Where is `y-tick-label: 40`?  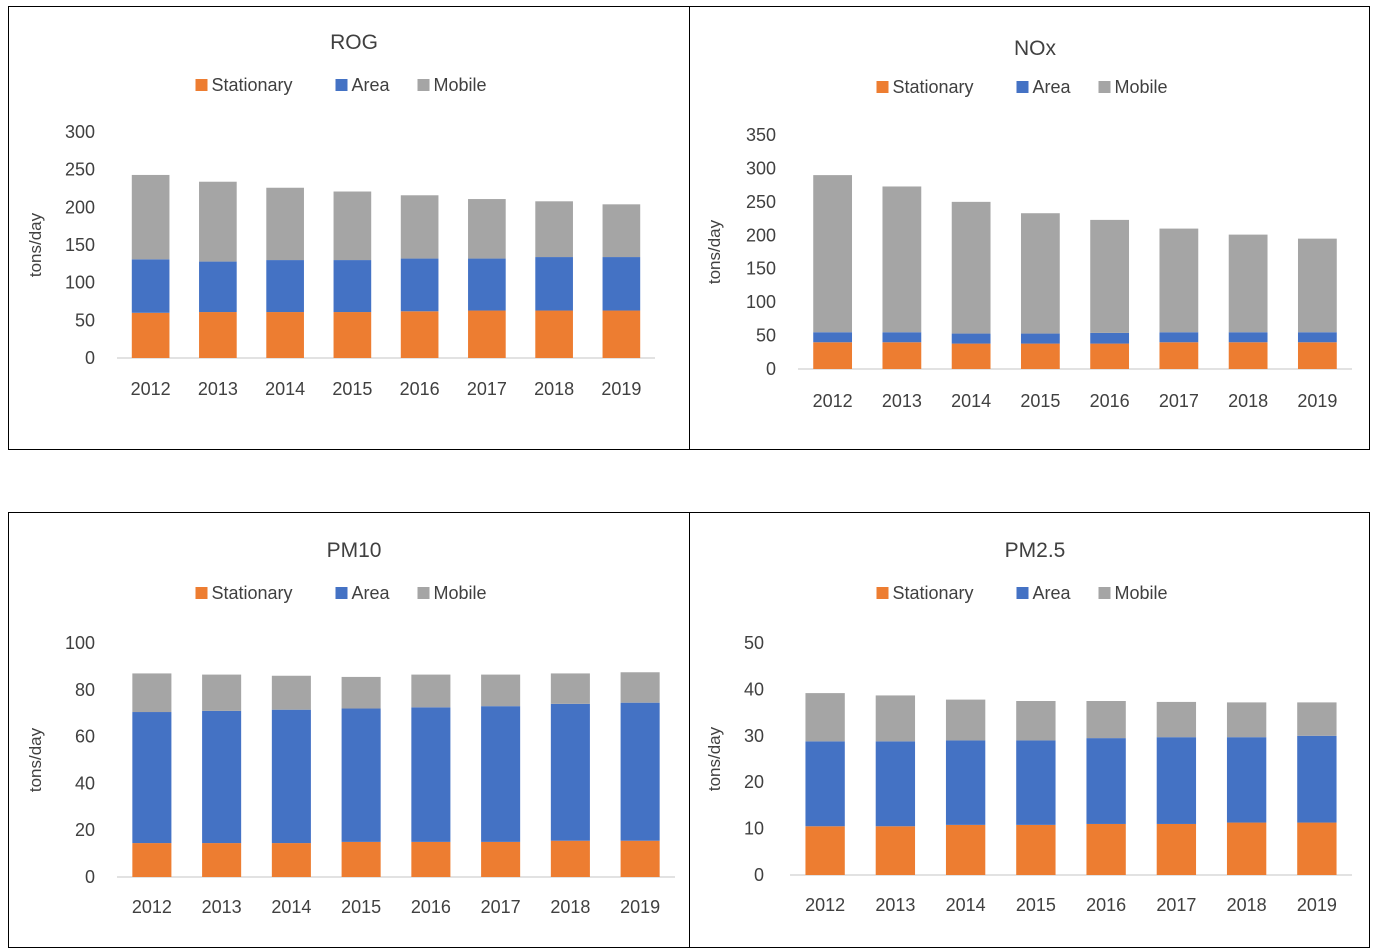
y-tick-label: 40 is located at coordinates (85, 783).